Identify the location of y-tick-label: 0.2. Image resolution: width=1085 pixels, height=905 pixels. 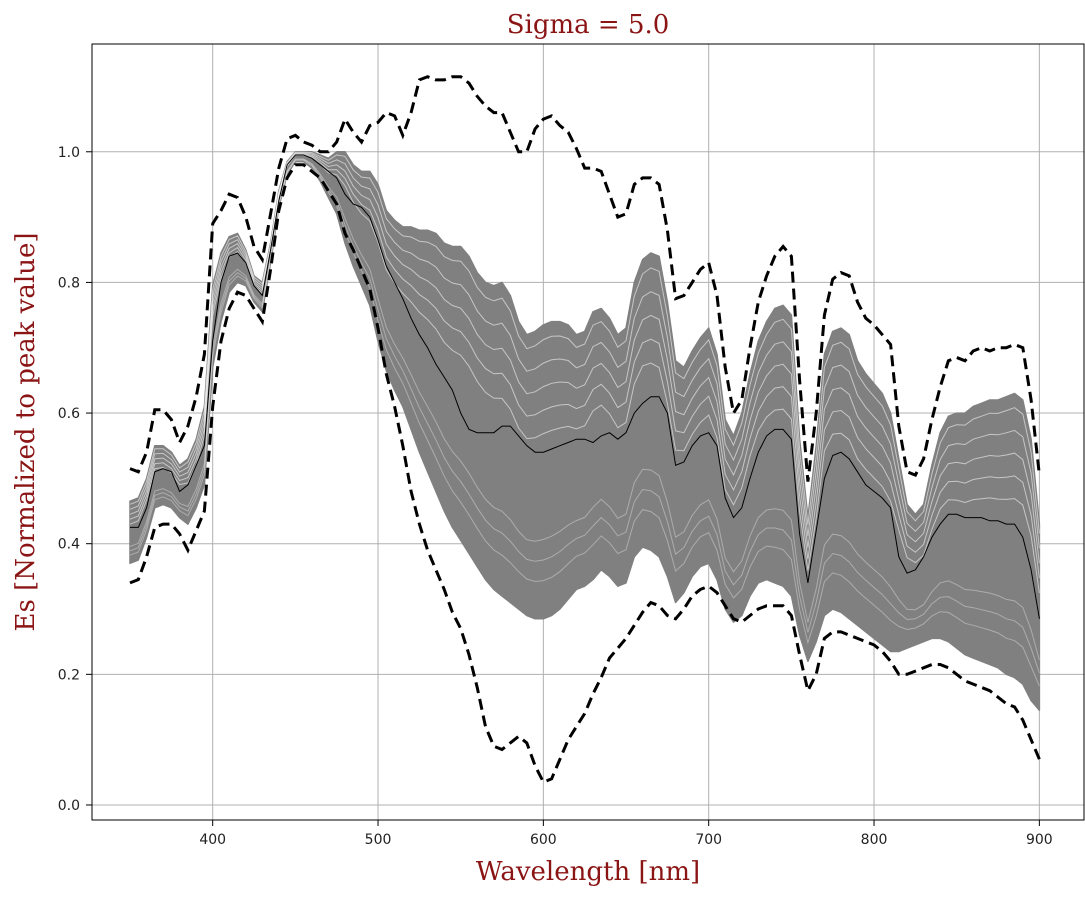
(69, 675).